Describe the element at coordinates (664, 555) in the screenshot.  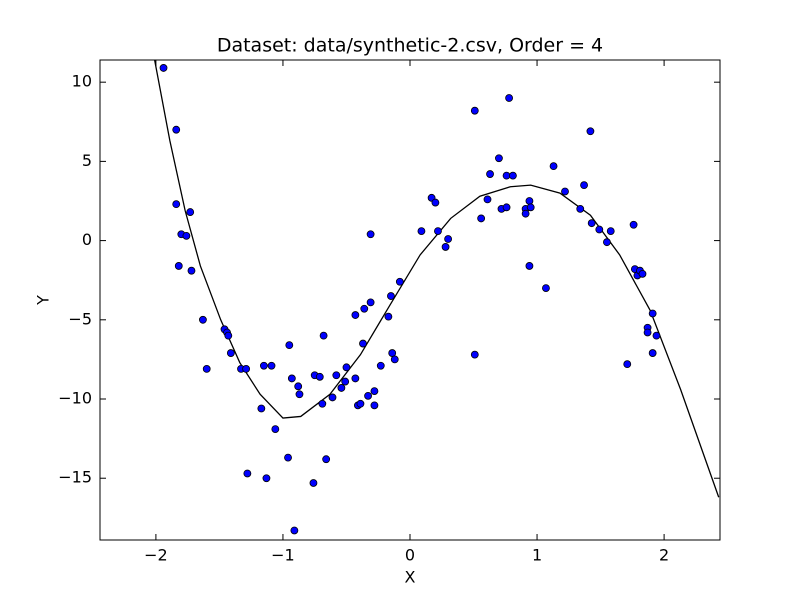
I see `x-tick-label: 2` at that location.